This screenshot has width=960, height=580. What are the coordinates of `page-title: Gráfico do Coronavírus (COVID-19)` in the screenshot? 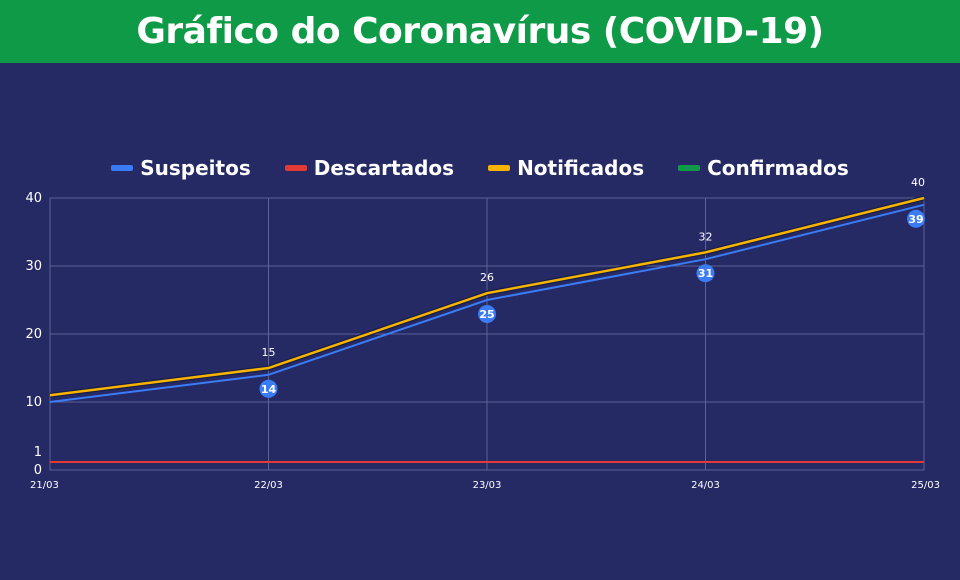 It's located at (480, 31).